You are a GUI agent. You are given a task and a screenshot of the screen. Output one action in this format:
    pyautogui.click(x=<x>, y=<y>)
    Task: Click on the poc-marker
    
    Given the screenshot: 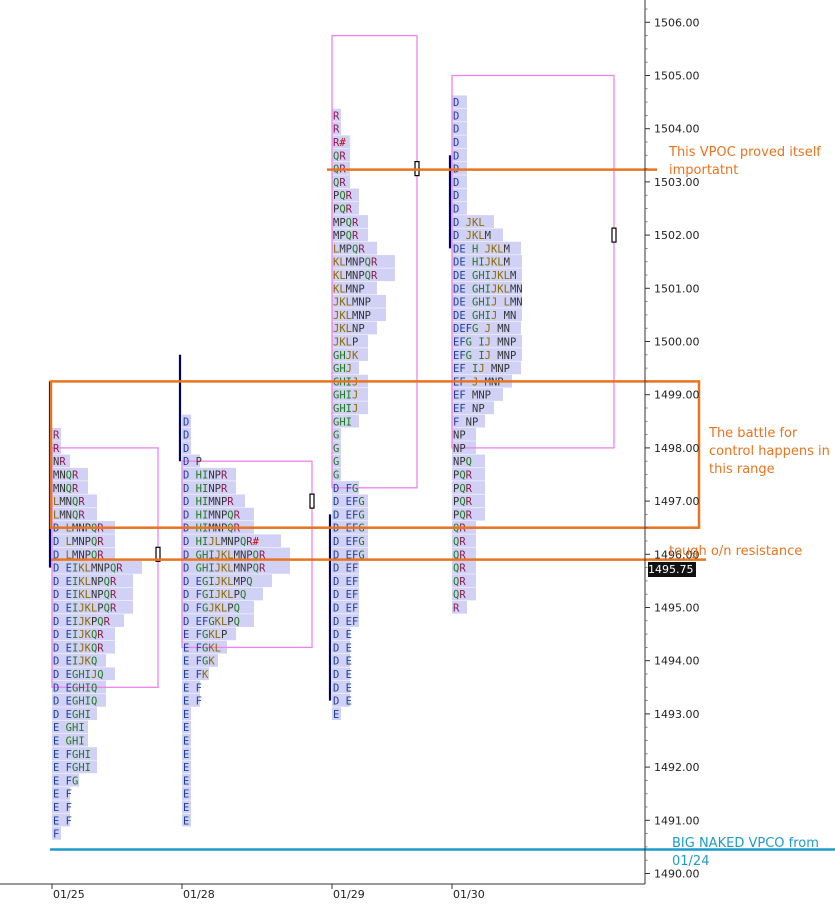 What is the action you would take?
    pyautogui.click(x=614, y=235)
    